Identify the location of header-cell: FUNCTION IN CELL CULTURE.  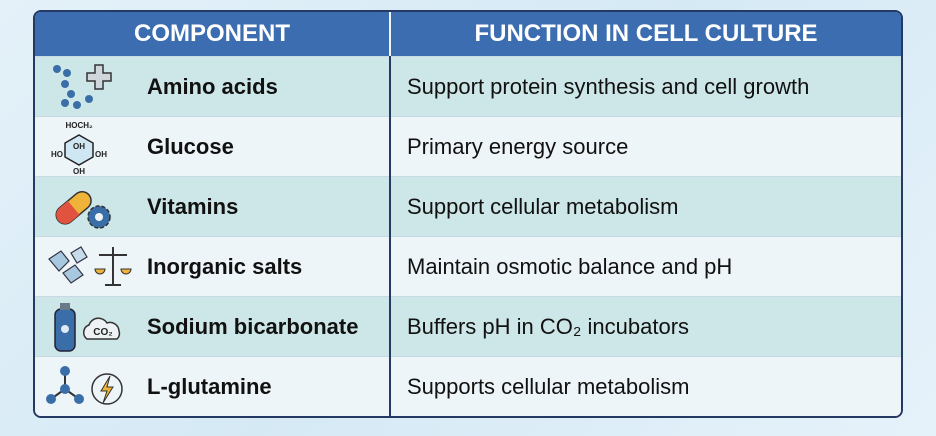
(646, 34).